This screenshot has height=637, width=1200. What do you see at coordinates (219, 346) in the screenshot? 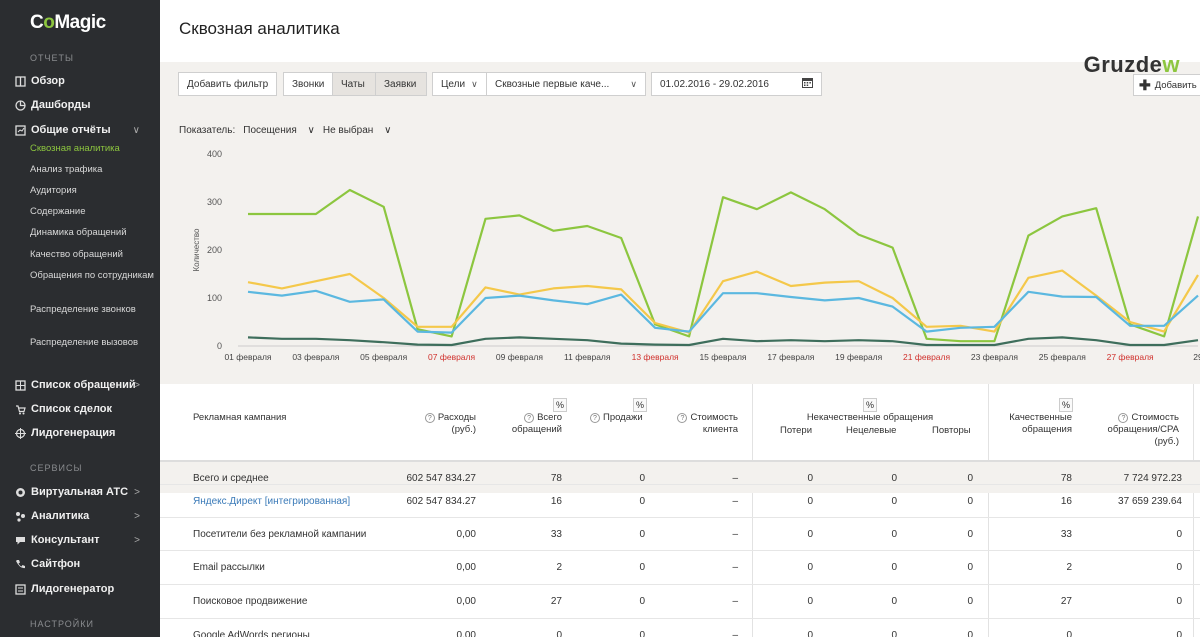
I see `y-tick-label: 0` at bounding box center [219, 346].